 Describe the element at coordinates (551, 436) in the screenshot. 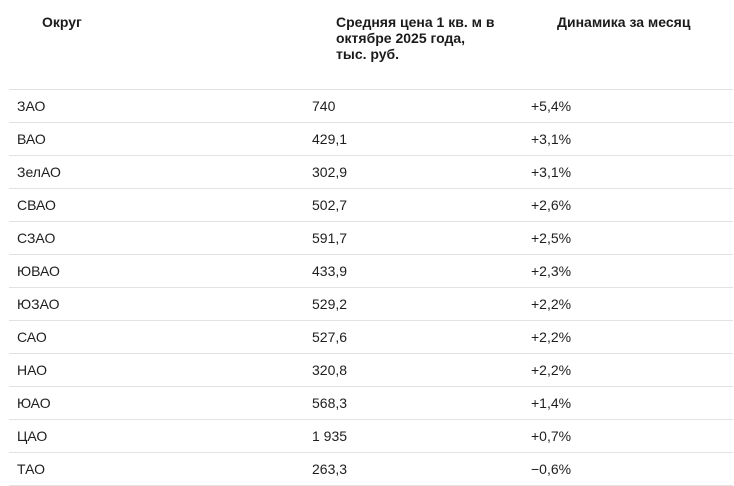

I see `cell-dynamics: +0,7%` at that location.